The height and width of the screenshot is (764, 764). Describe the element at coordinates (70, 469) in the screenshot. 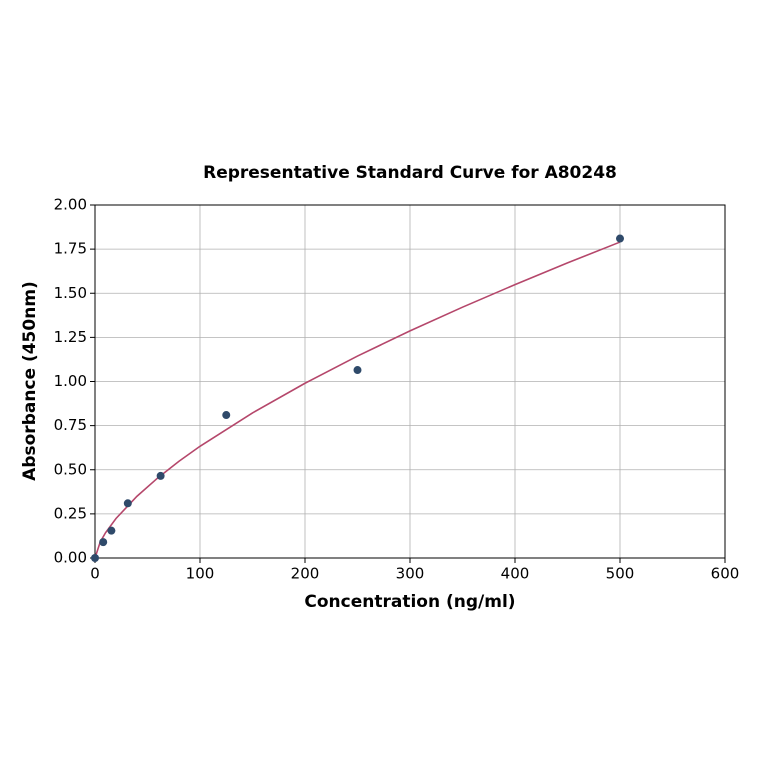

I see `y-tick-label: 0.50` at that location.